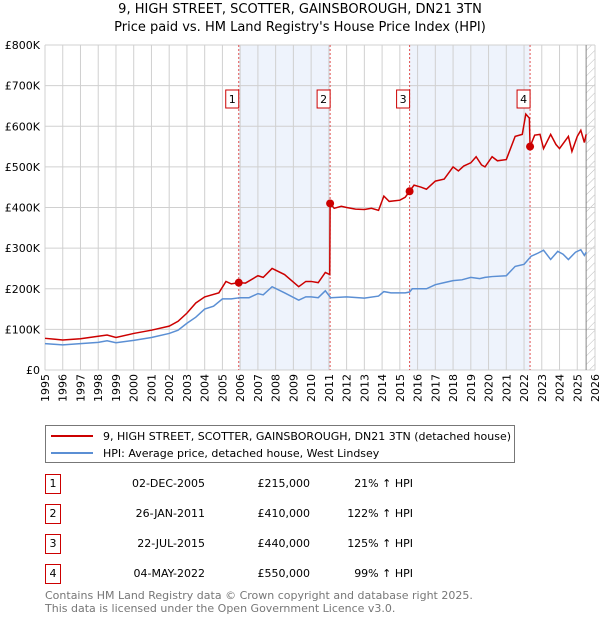 The width and height of the screenshot is (600, 620). Describe the element at coordinates (315, 297) in the screenshot. I see `hpi-series-line` at that location.